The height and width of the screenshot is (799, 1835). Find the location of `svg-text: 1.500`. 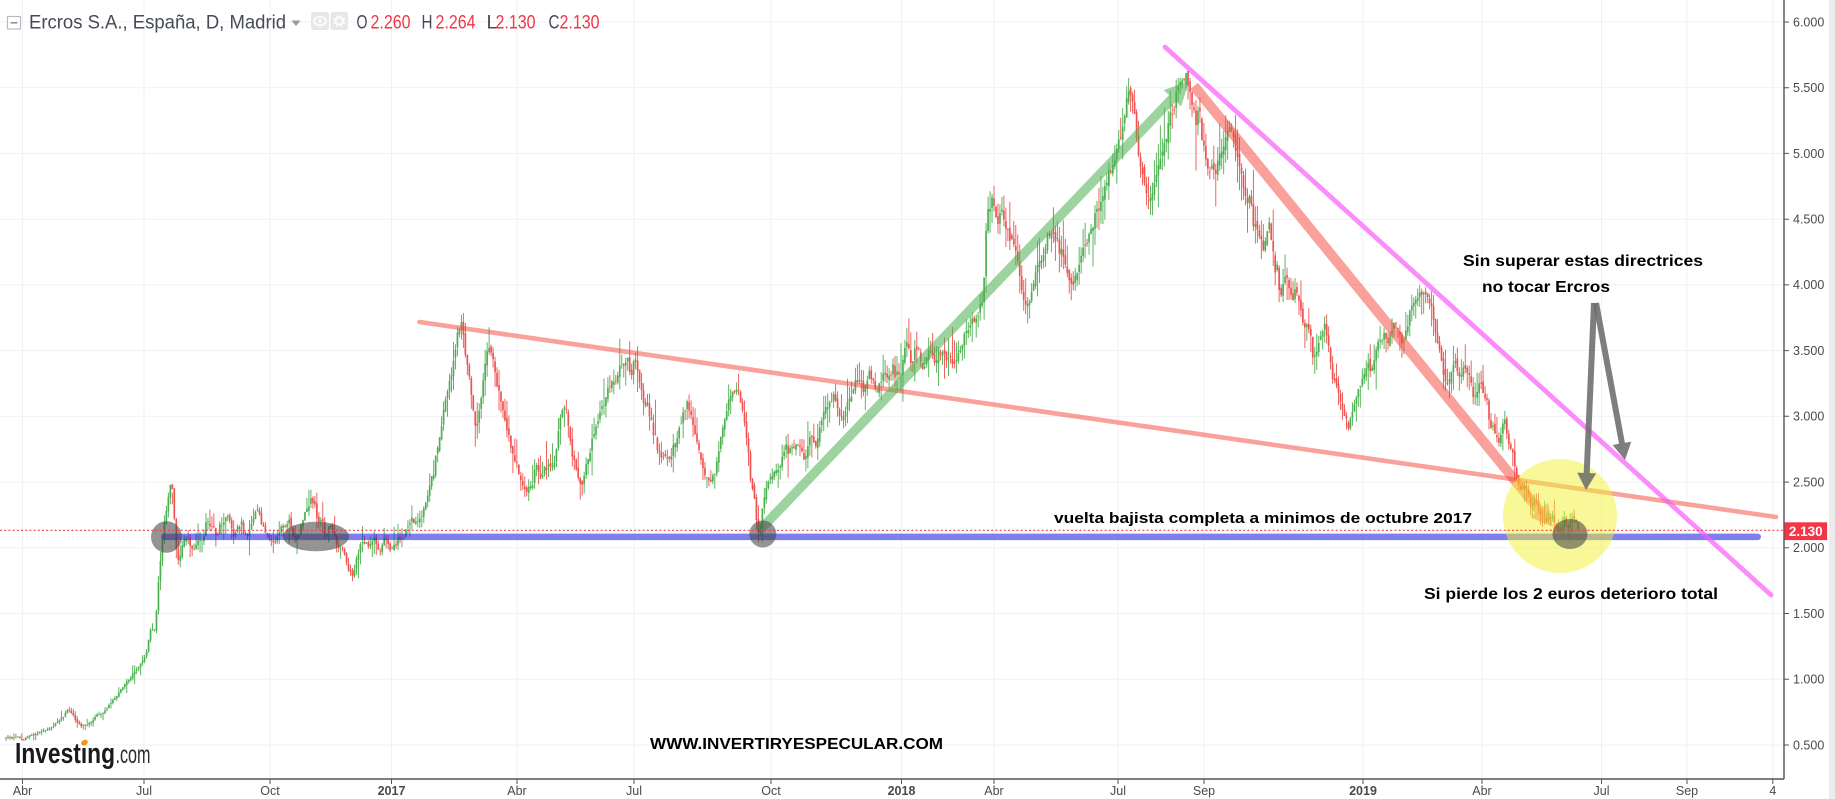

svg-text: 1.500 is located at coordinates (1808, 614).